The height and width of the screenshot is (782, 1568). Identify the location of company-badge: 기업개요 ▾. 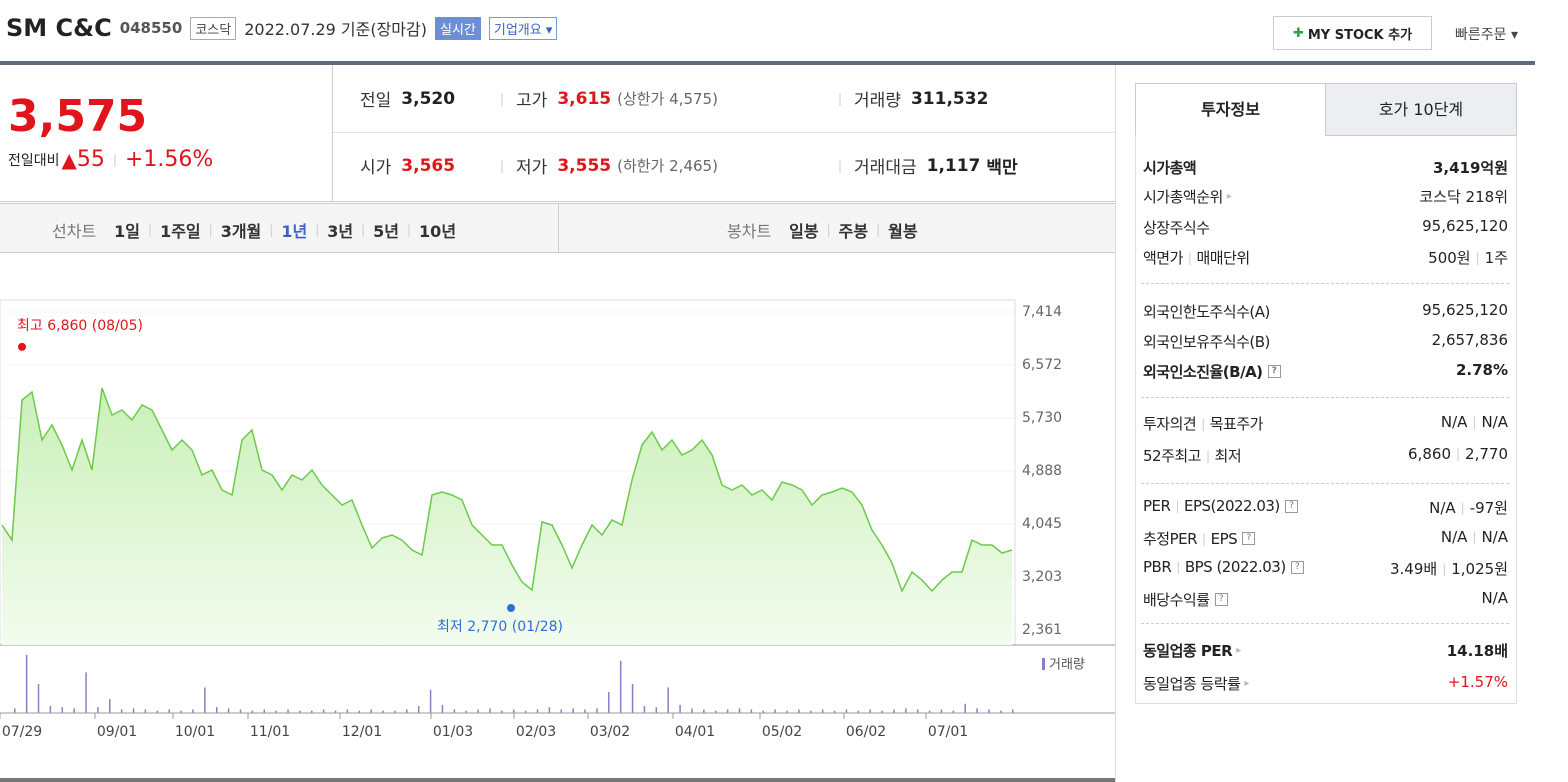
(523, 28).